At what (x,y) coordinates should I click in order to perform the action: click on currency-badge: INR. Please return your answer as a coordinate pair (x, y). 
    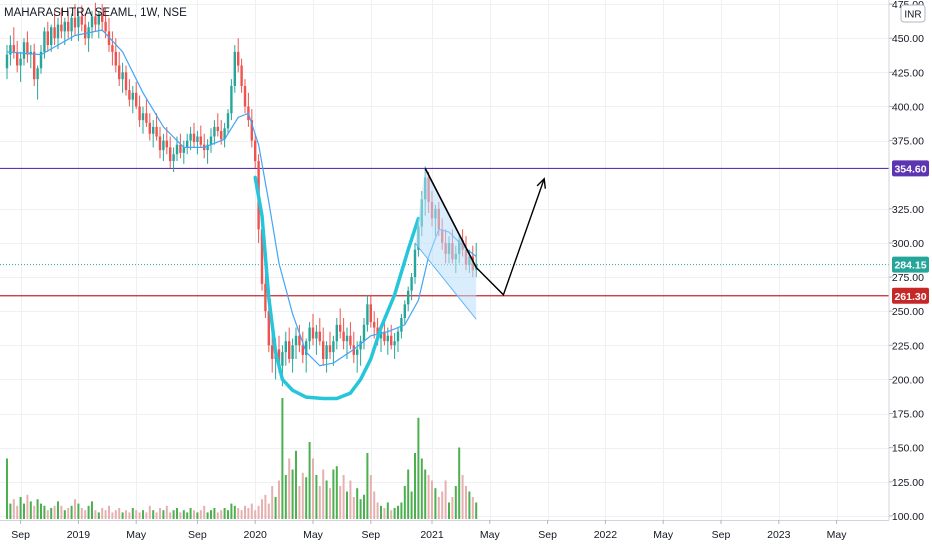
    Looking at the image, I should click on (913, 13).